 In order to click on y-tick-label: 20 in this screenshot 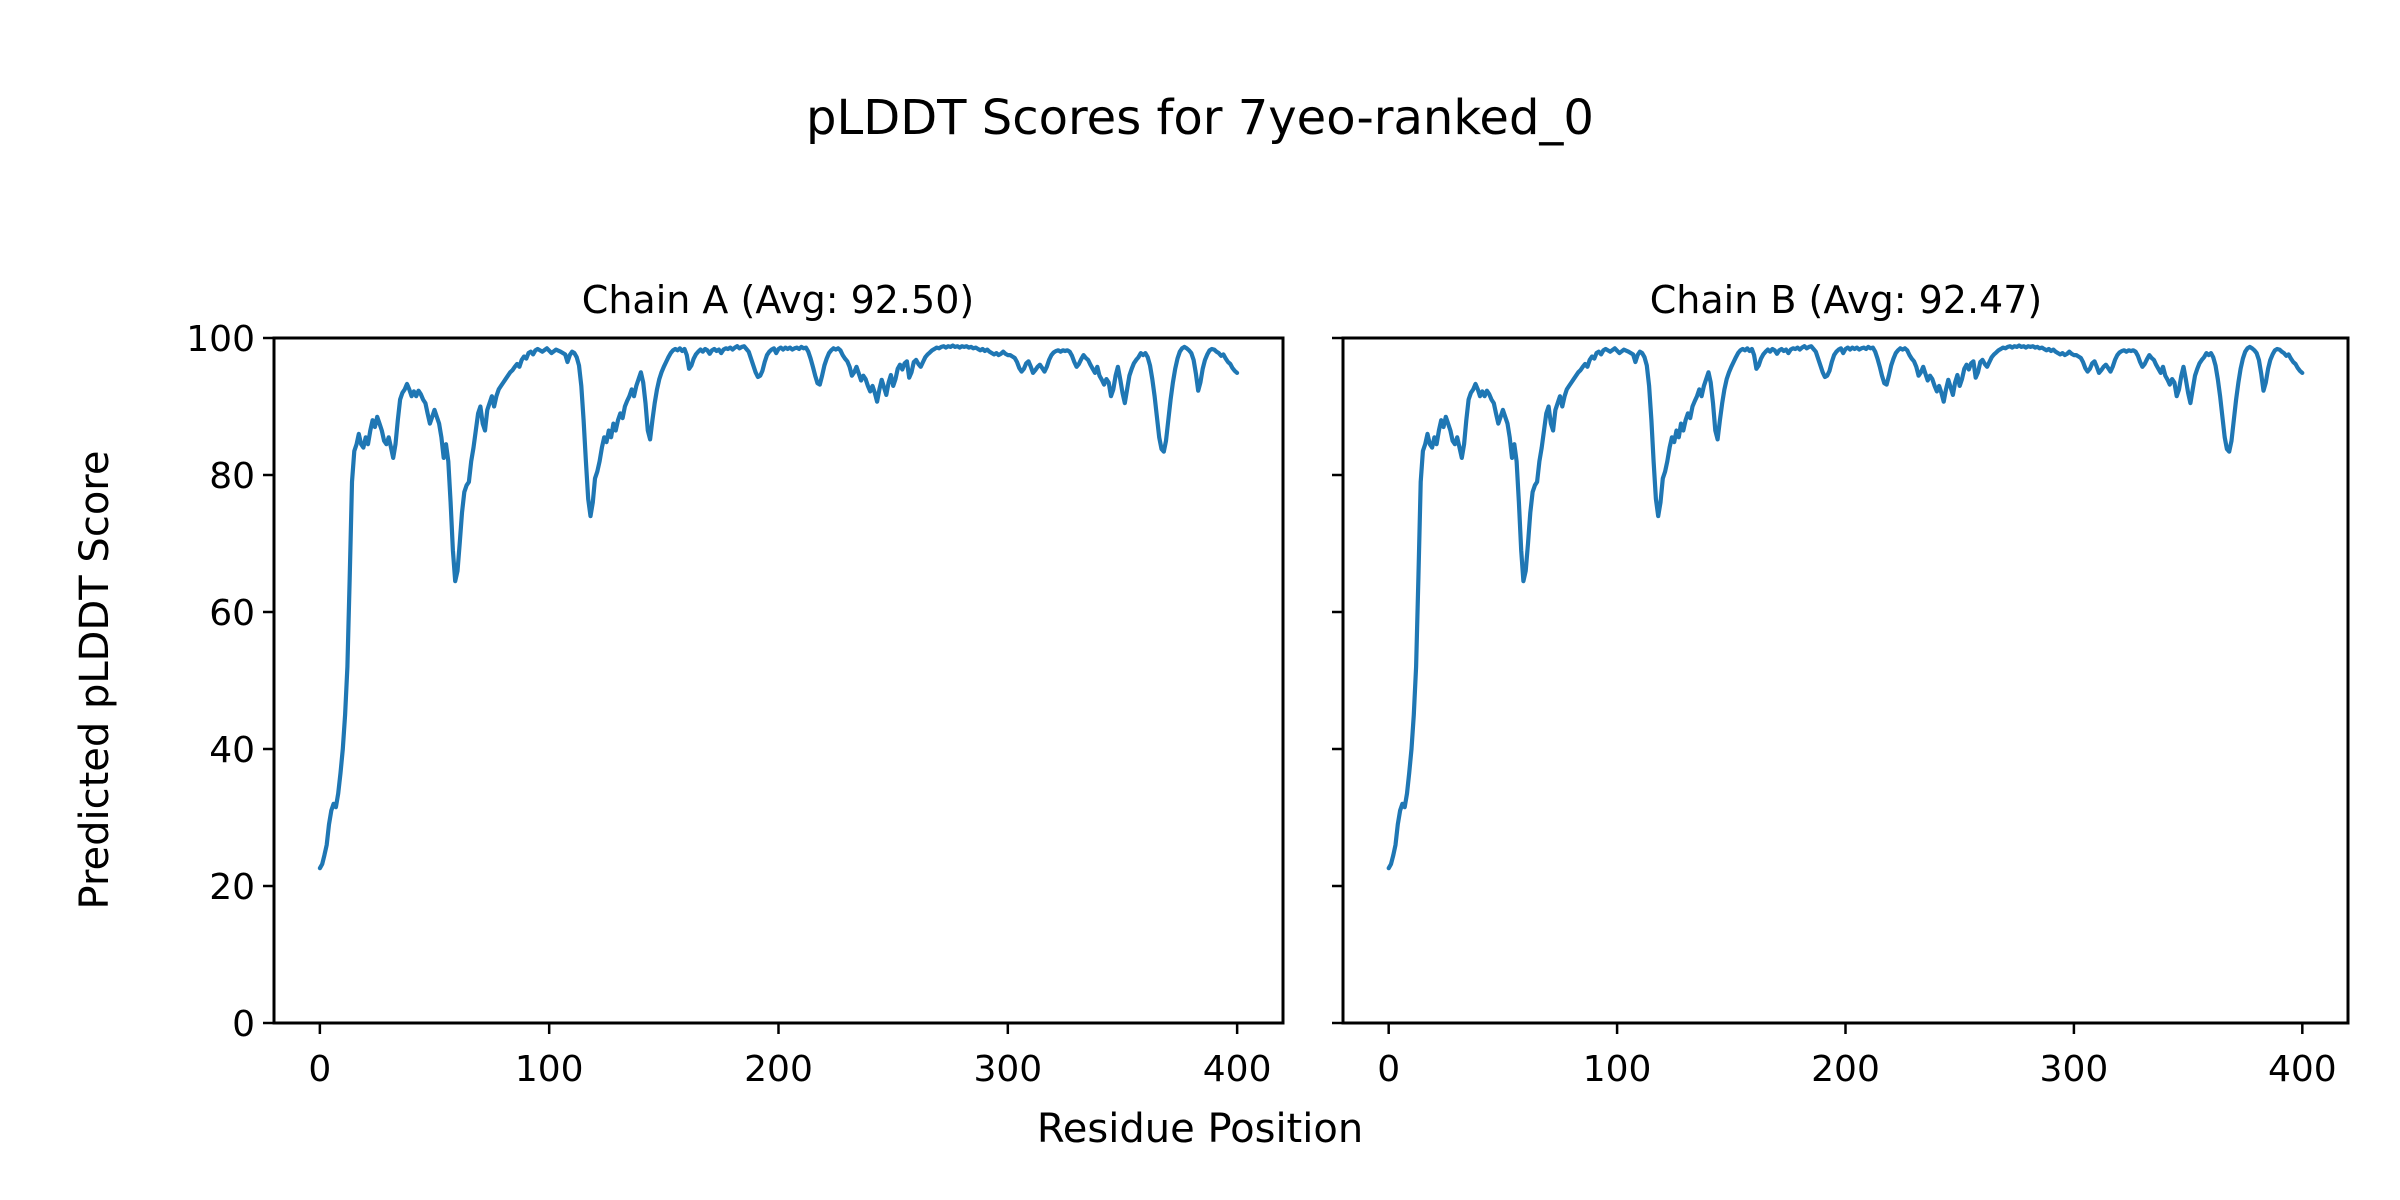, I will do `click(232, 887)`.